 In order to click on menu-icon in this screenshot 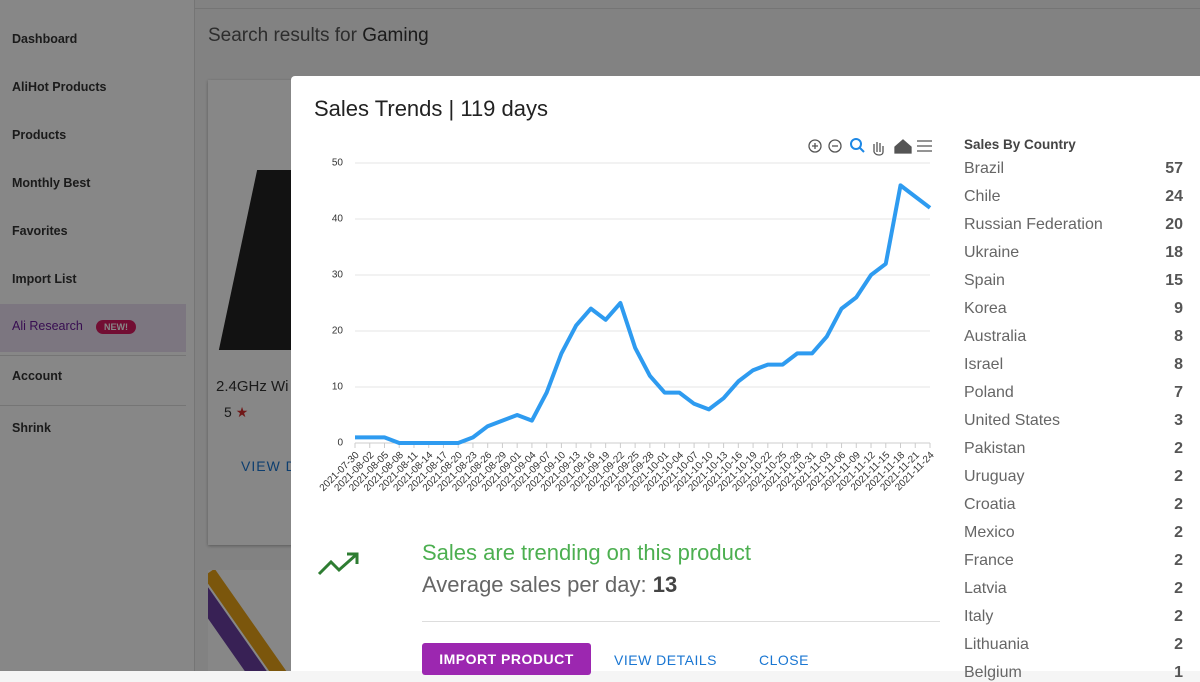, I will do `click(924, 146)`.